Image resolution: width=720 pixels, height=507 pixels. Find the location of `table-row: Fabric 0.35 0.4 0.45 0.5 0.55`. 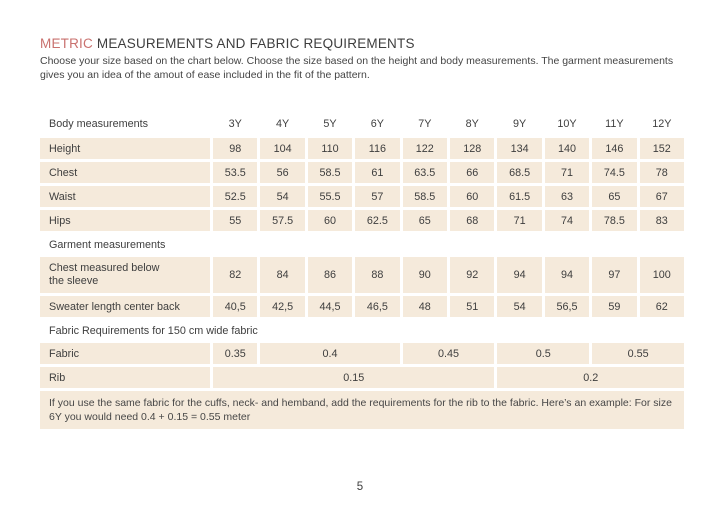

table-row: Fabric 0.35 0.4 0.45 0.5 0.55 is located at coordinates (362, 353).